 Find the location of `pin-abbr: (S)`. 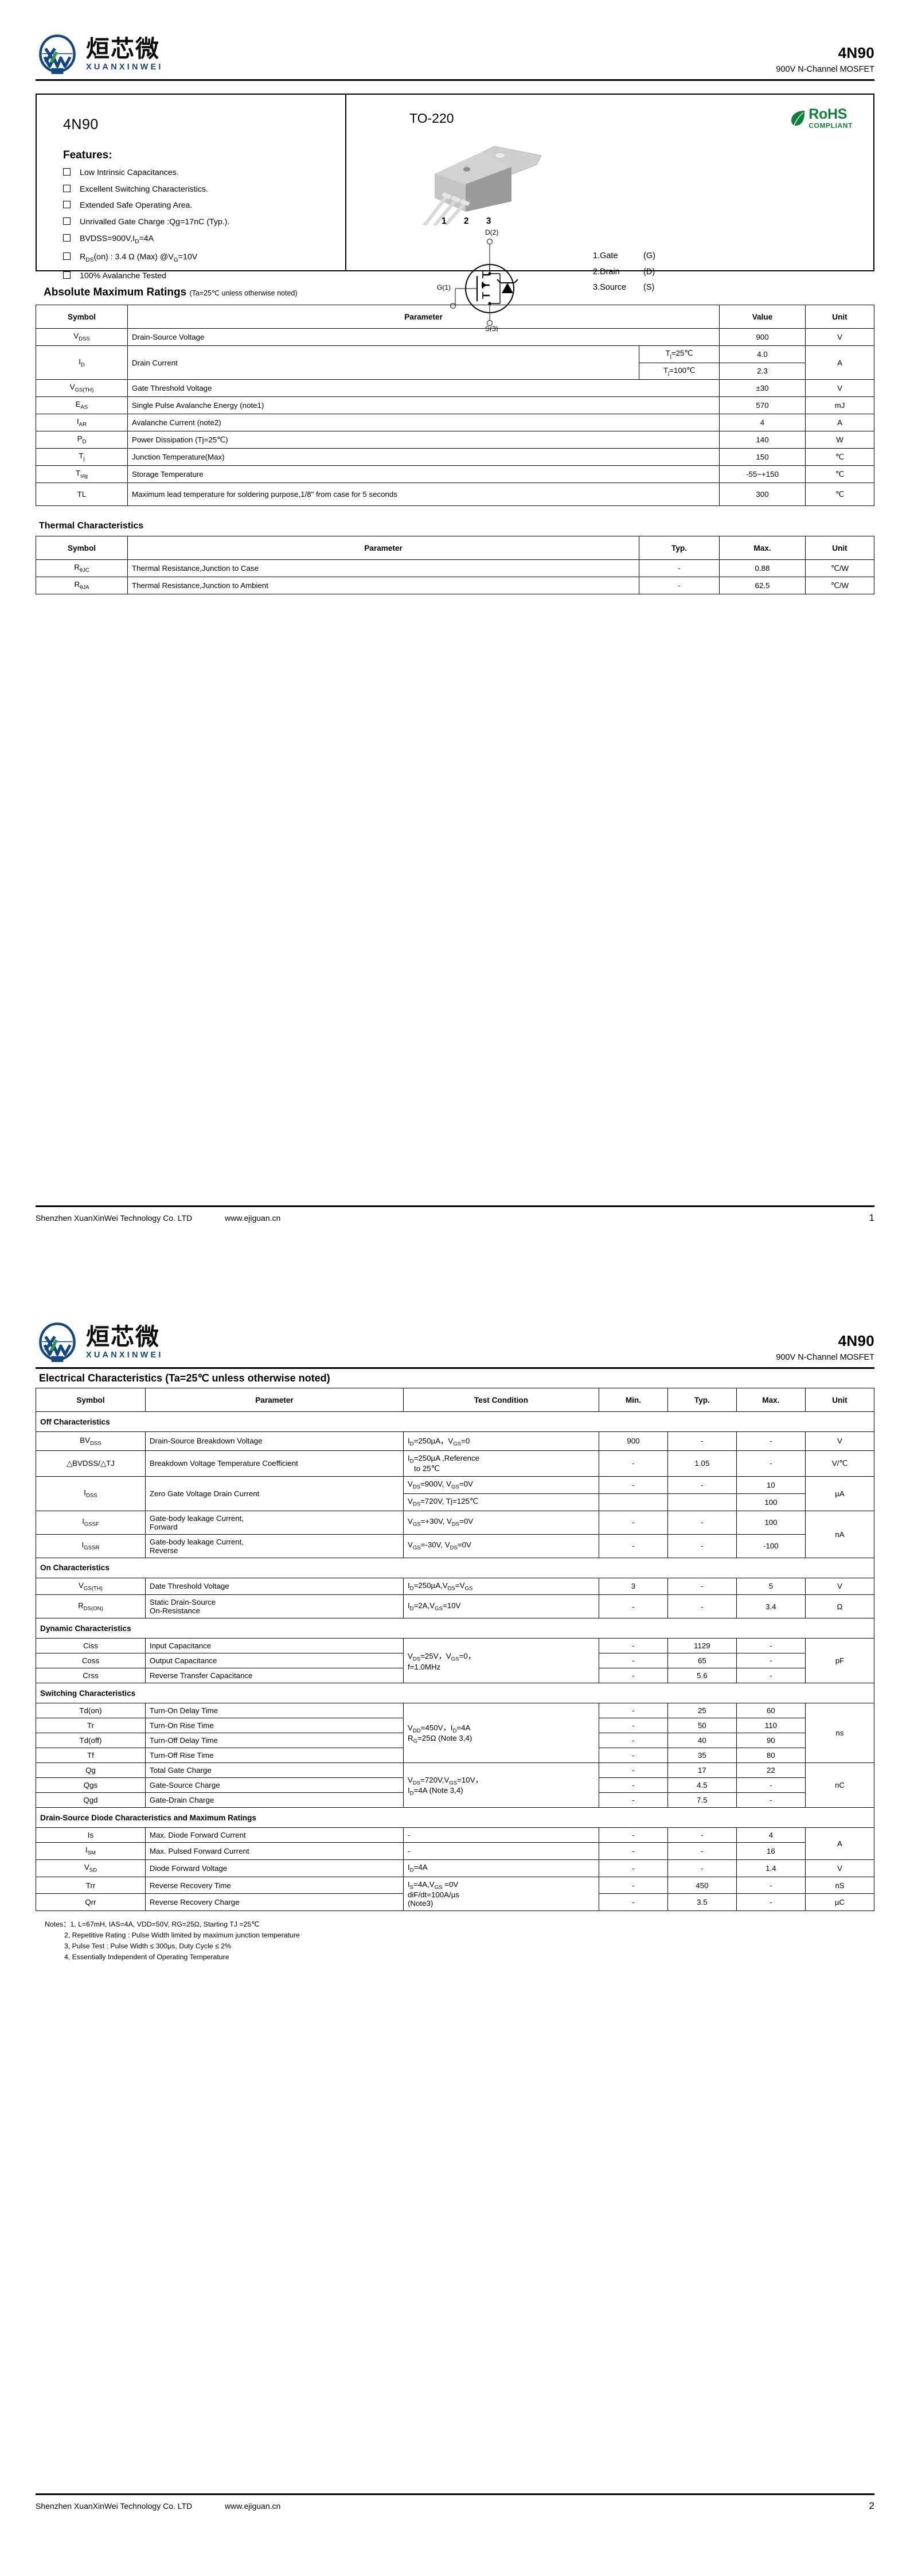

pin-abbr: (S) is located at coordinates (649, 288).